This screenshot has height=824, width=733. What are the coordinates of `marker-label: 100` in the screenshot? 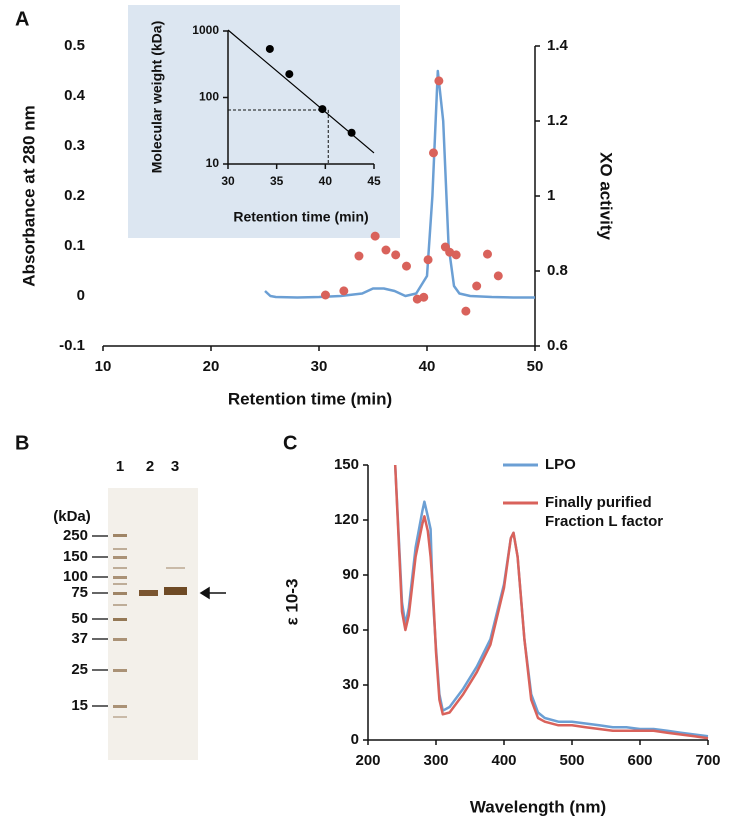 It's located at (75, 576).